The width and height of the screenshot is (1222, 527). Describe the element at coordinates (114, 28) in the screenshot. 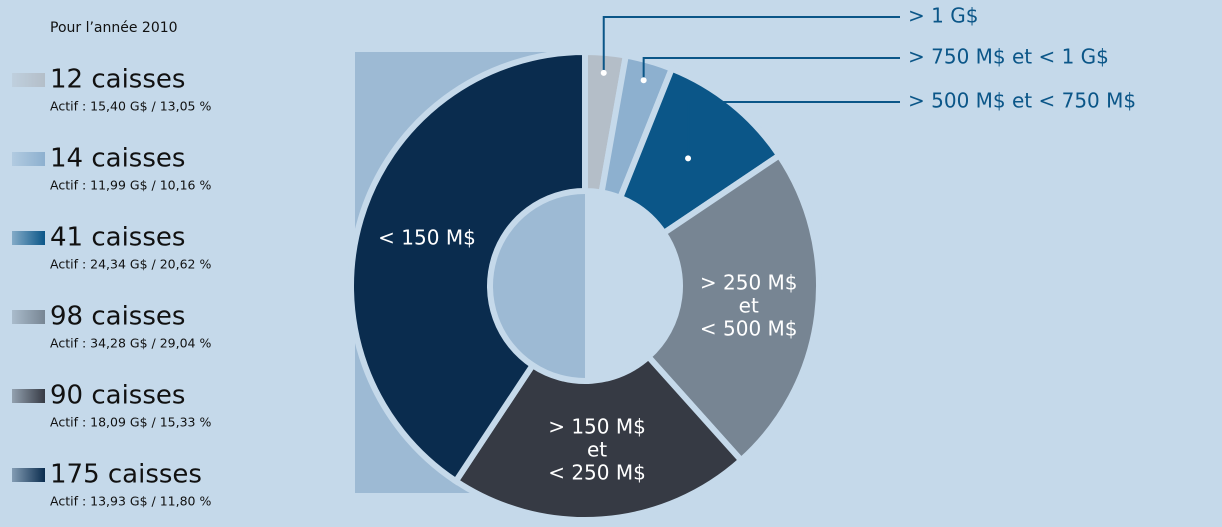

I see `chart-title: Pour l’année 2010` at that location.